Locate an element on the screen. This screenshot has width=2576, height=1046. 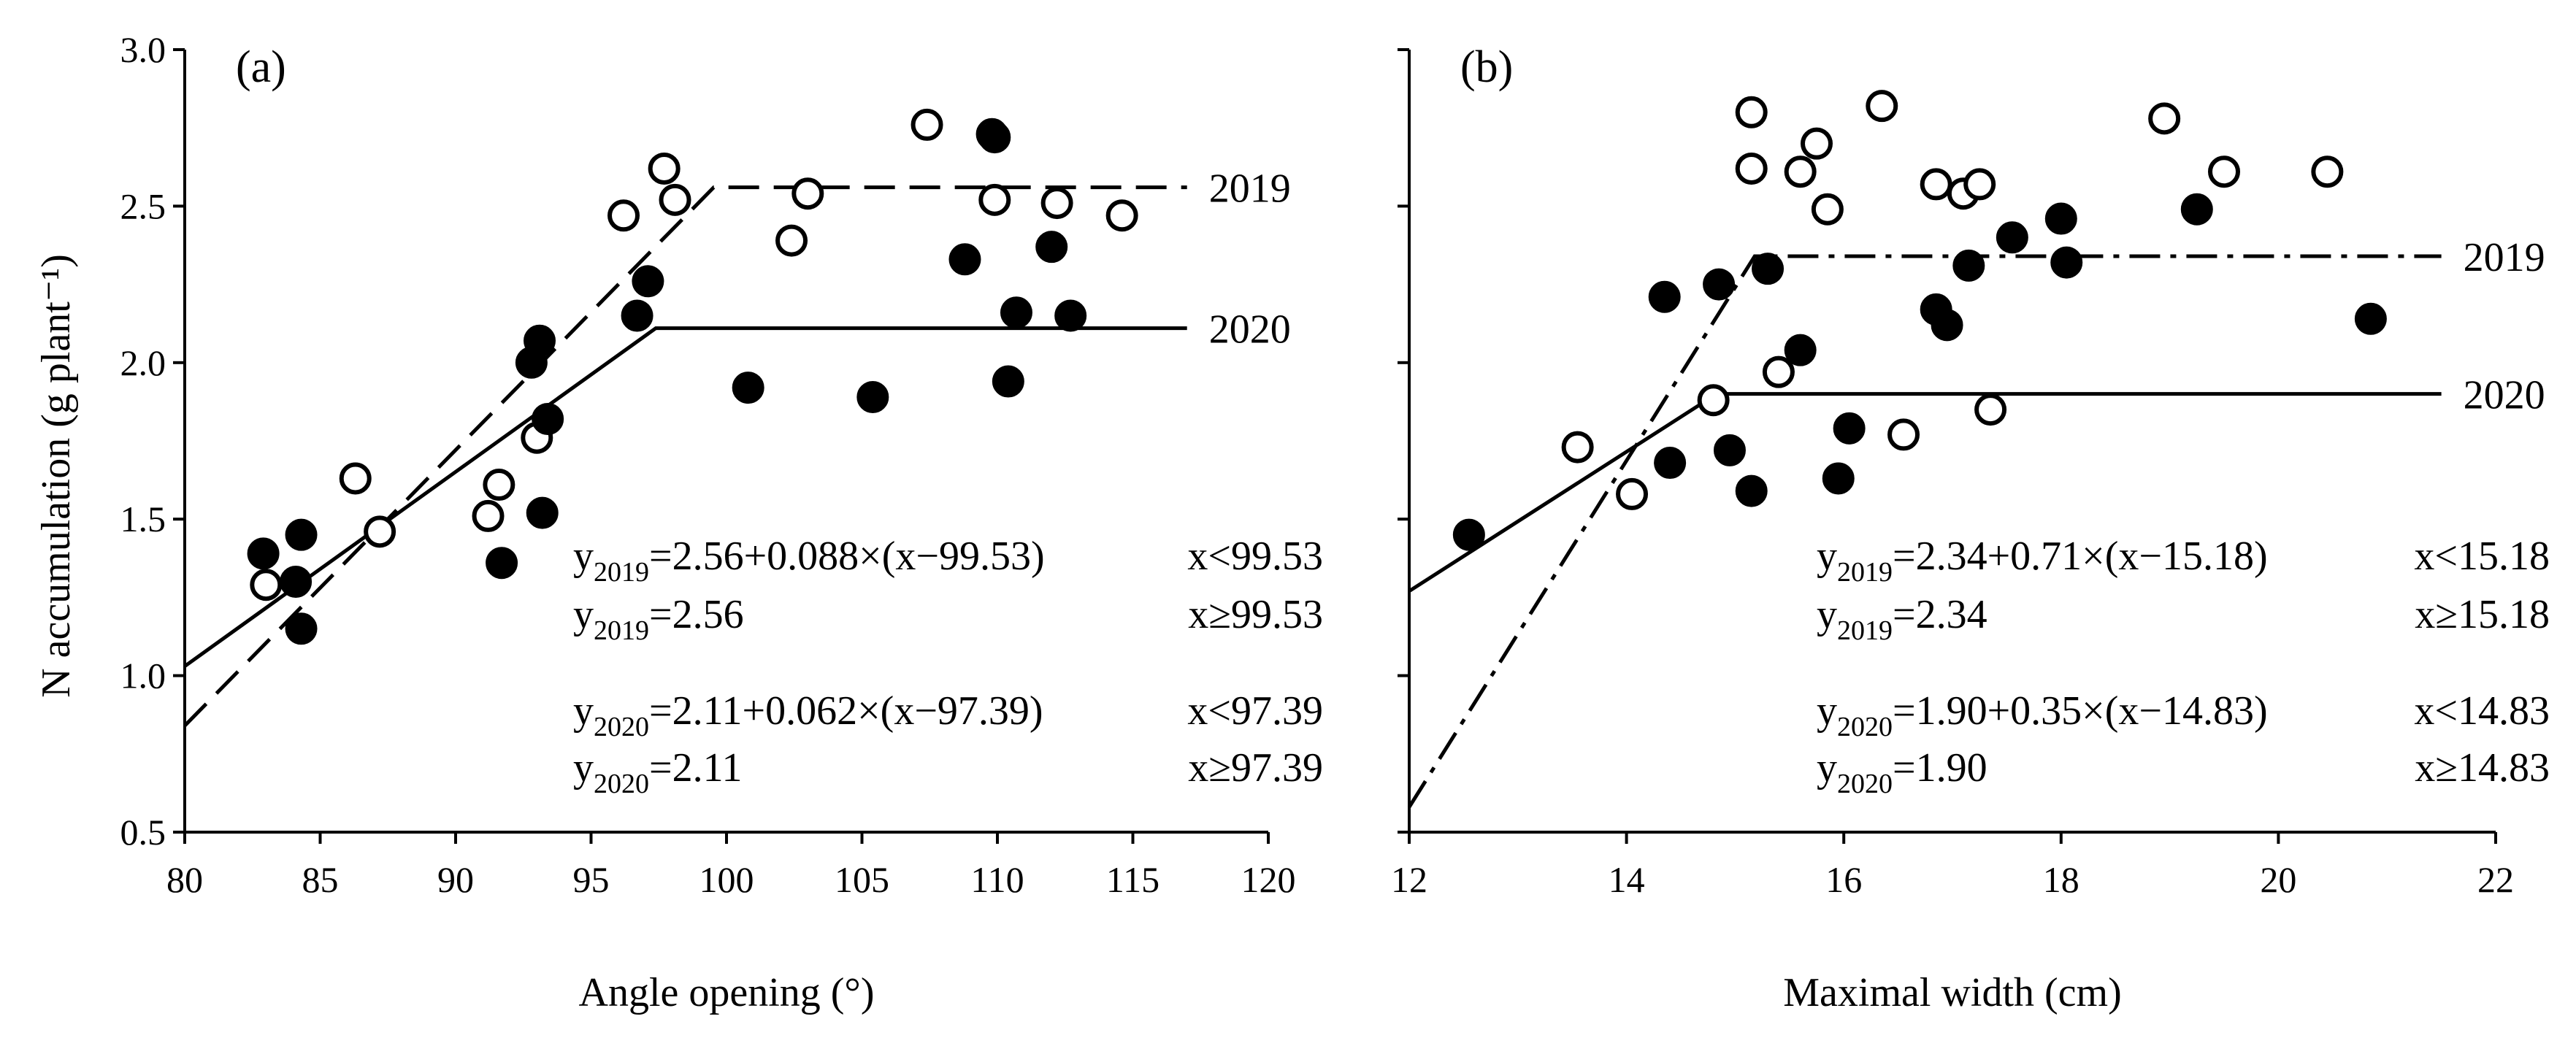
x-tick-label: 120 is located at coordinates (1268, 880).